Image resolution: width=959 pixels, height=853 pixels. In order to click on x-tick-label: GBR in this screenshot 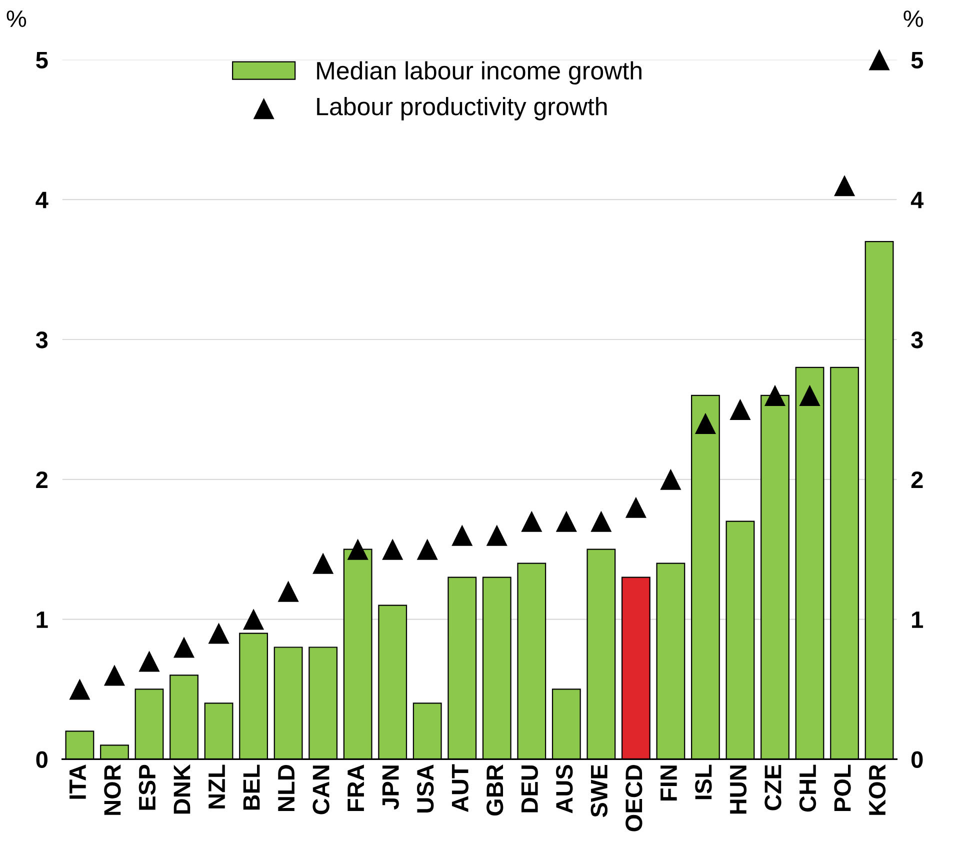, I will do `click(495, 790)`.